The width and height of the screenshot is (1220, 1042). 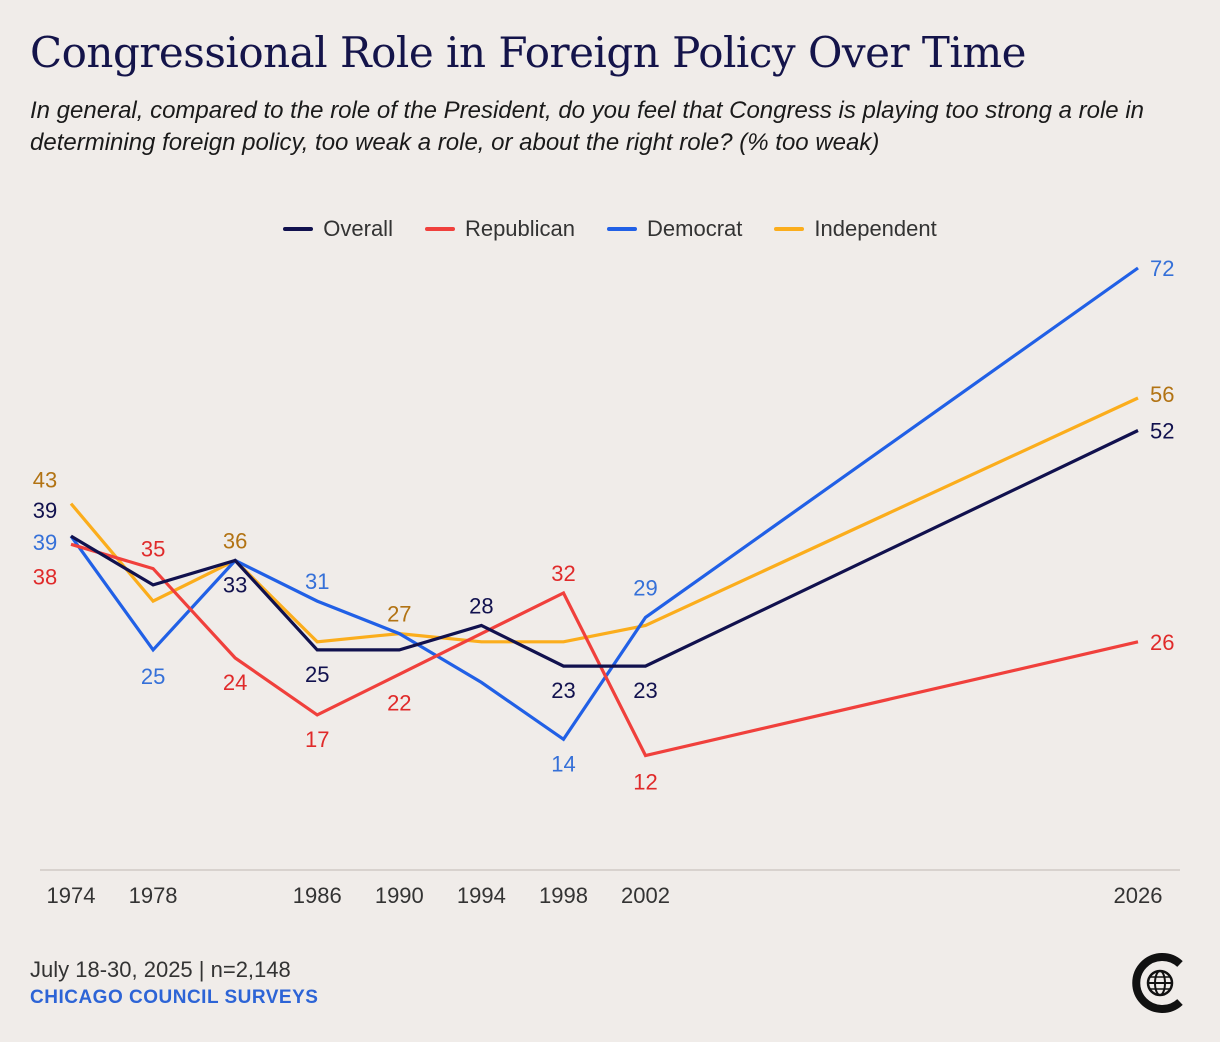 I want to click on legend-label-independent: Independent, so click(x=875, y=228).